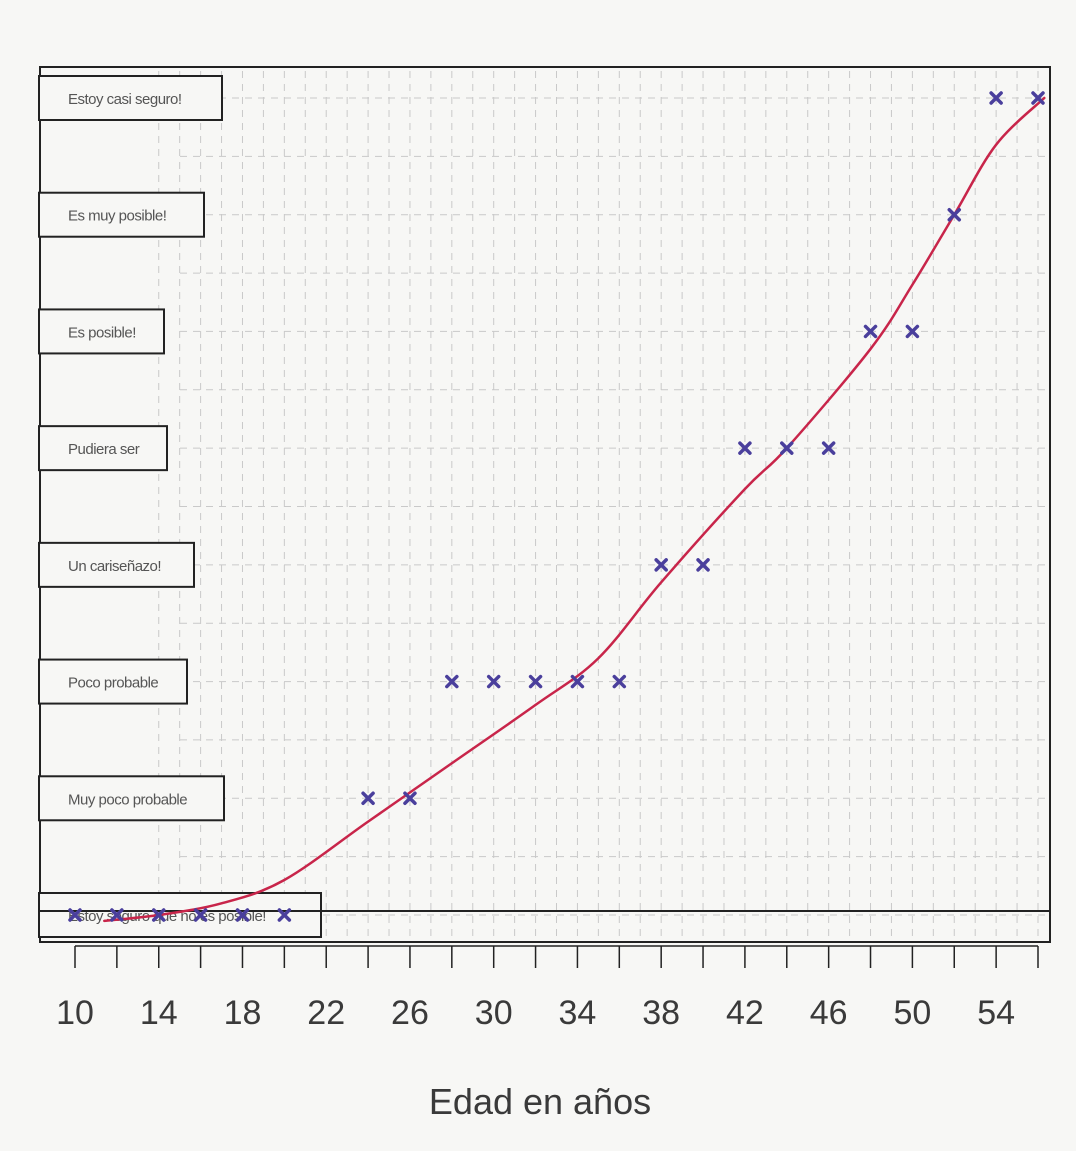 The width and height of the screenshot is (1076, 1151). What do you see at coordinates (75, 1013) in the screenshot?
I see `x-tick-label: 10` at bounding box center [75, 1013].